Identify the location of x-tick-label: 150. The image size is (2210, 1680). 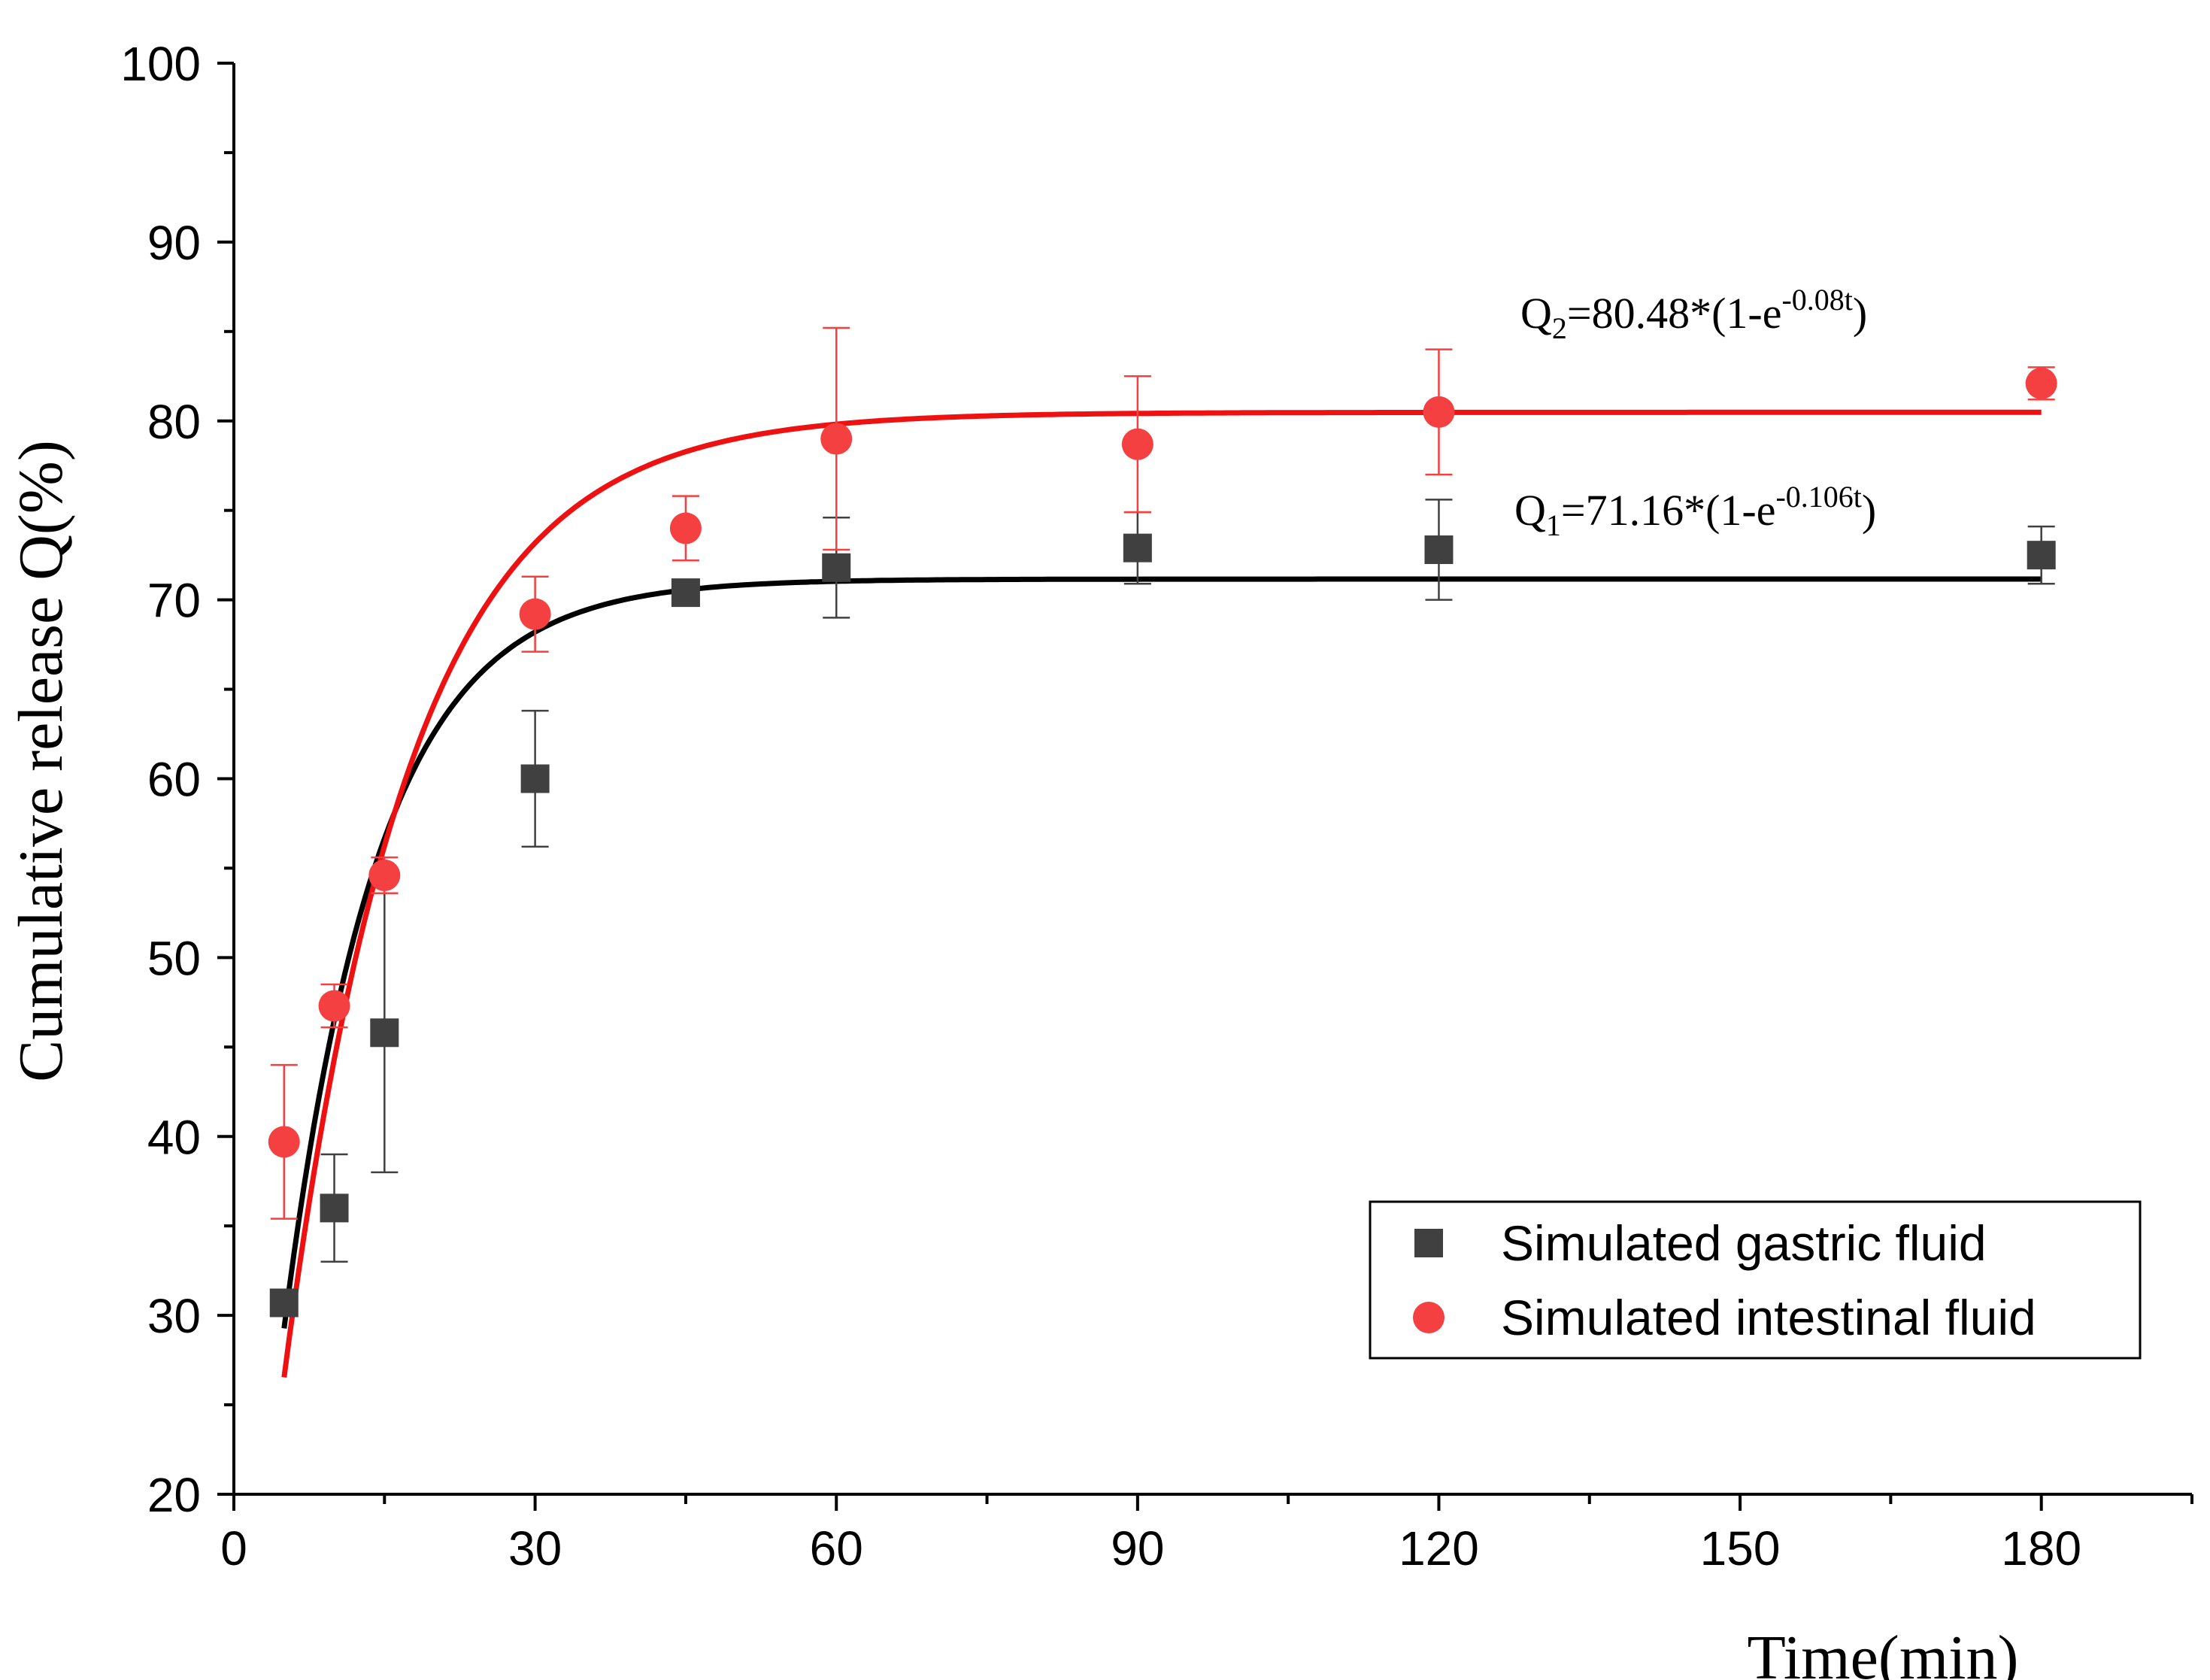
(1740, 1548).